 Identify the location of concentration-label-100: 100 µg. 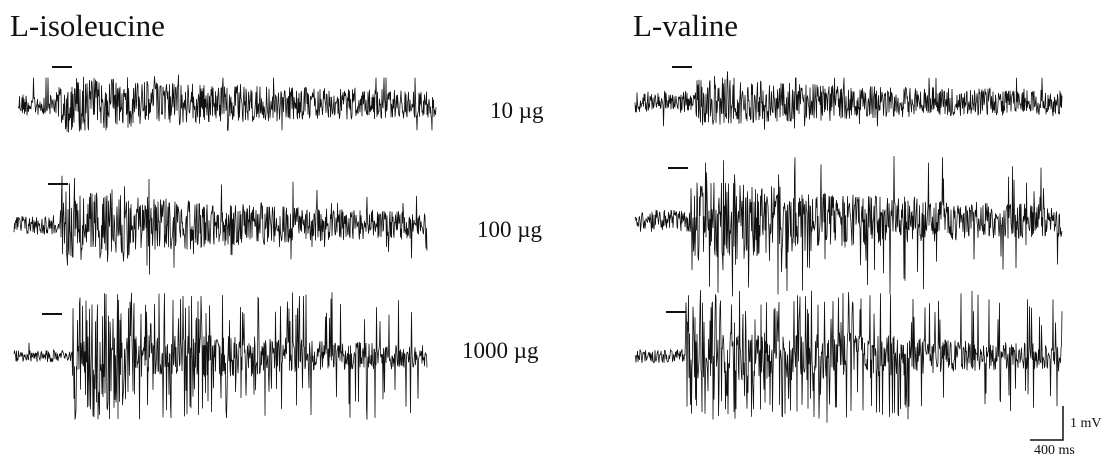
(510, 229).